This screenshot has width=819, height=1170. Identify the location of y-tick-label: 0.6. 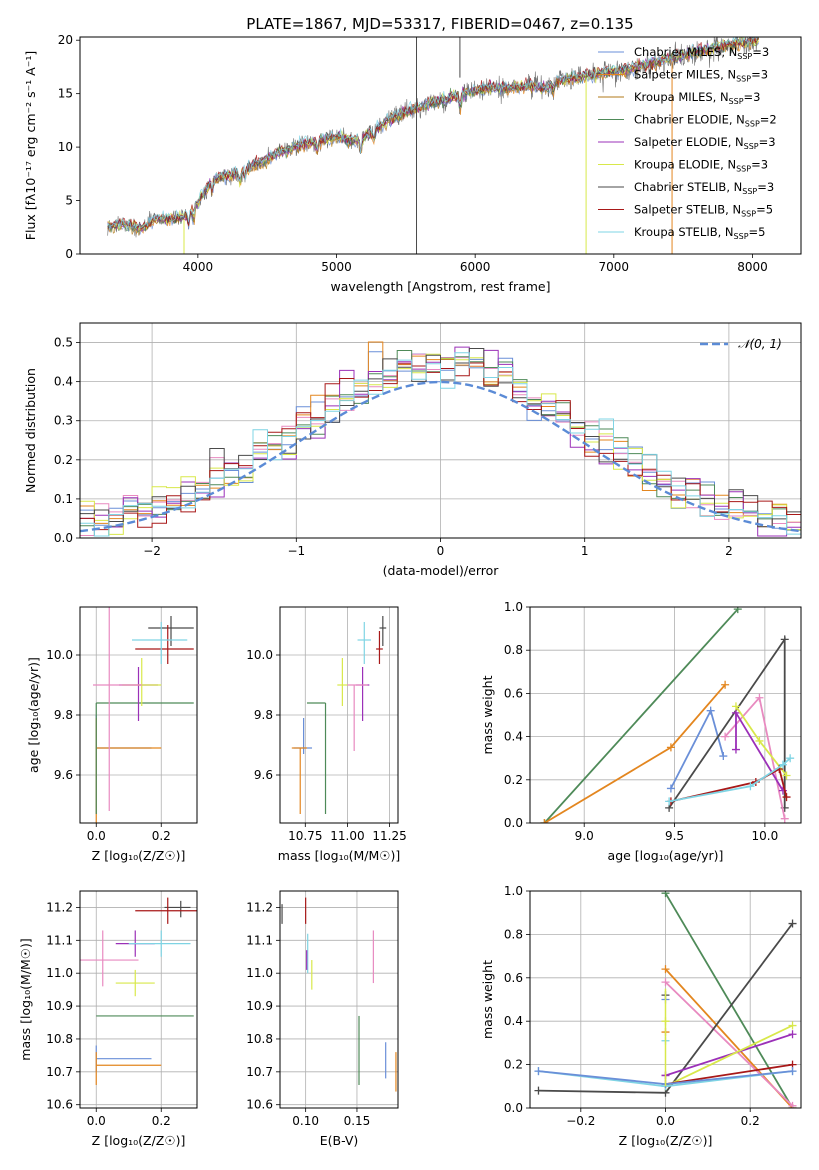
(513, 978).